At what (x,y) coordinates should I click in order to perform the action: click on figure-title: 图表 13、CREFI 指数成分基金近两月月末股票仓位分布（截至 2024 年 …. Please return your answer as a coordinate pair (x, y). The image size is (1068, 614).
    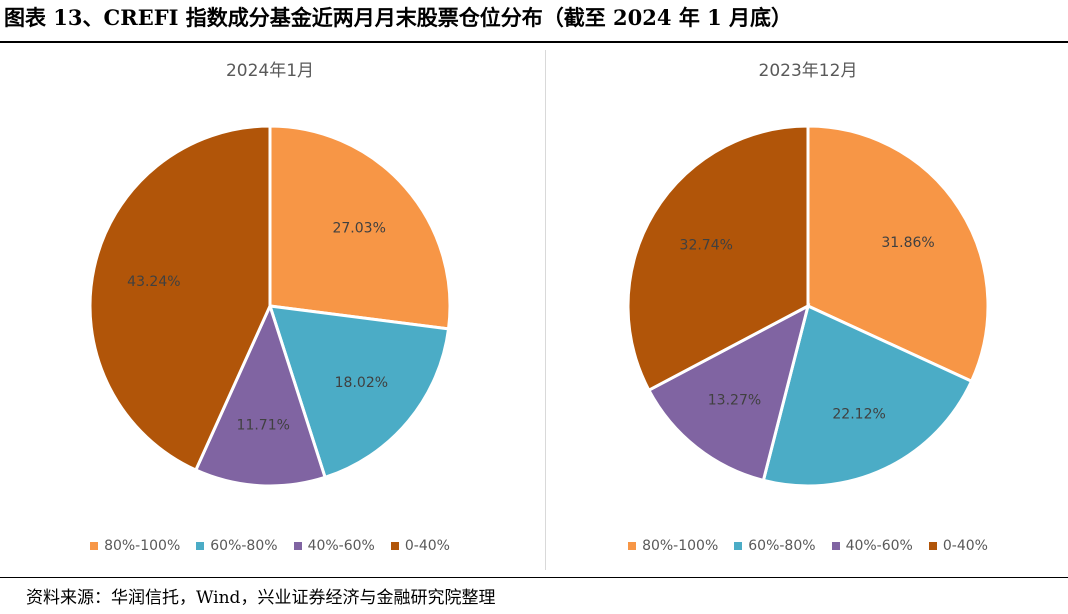
    Looking at the image, I should click on (398, 17).